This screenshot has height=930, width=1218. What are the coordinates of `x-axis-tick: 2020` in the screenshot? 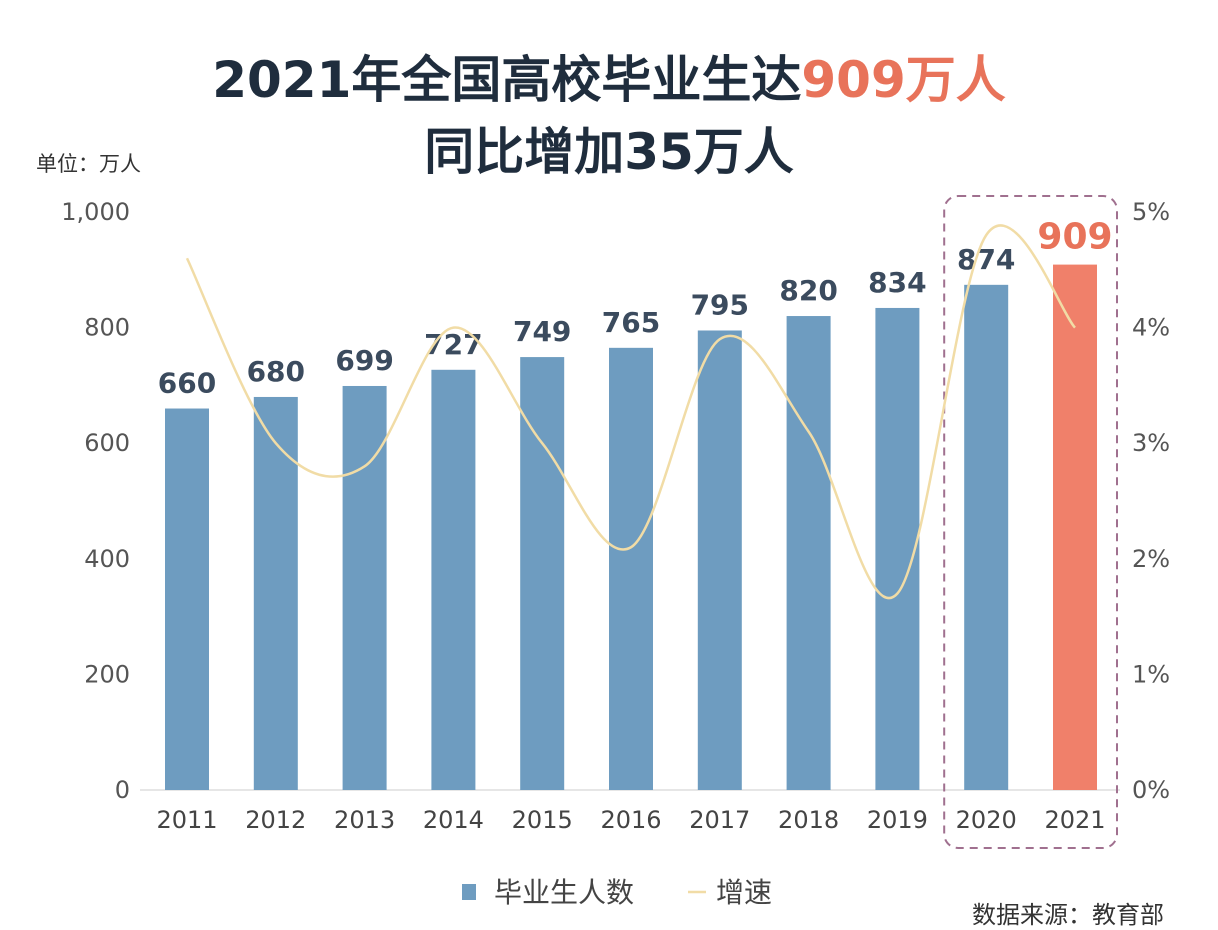 It's located at (986, 820).